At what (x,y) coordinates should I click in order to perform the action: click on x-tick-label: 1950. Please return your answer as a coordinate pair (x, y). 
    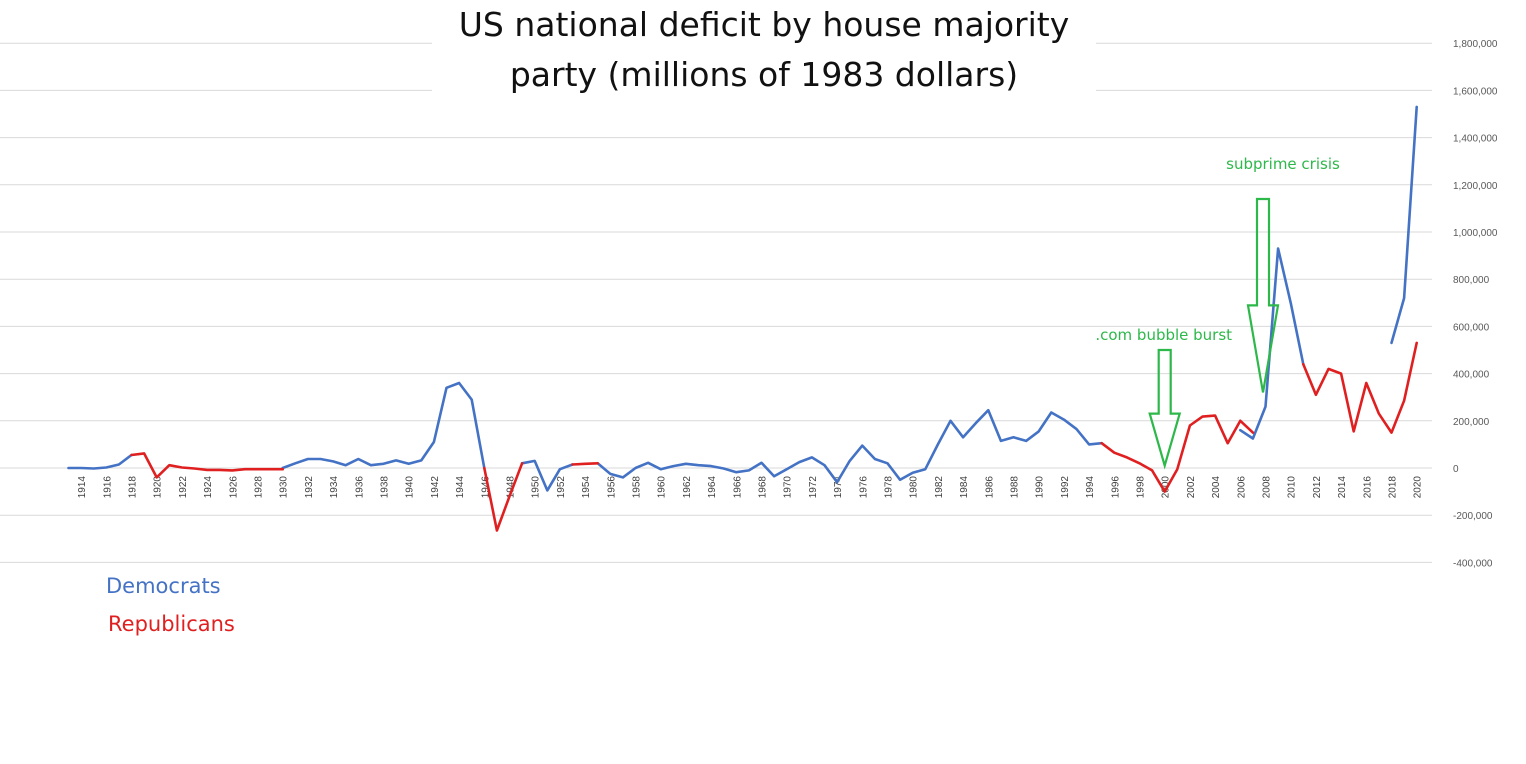
    Looking at the image, I should click on (536, 487).